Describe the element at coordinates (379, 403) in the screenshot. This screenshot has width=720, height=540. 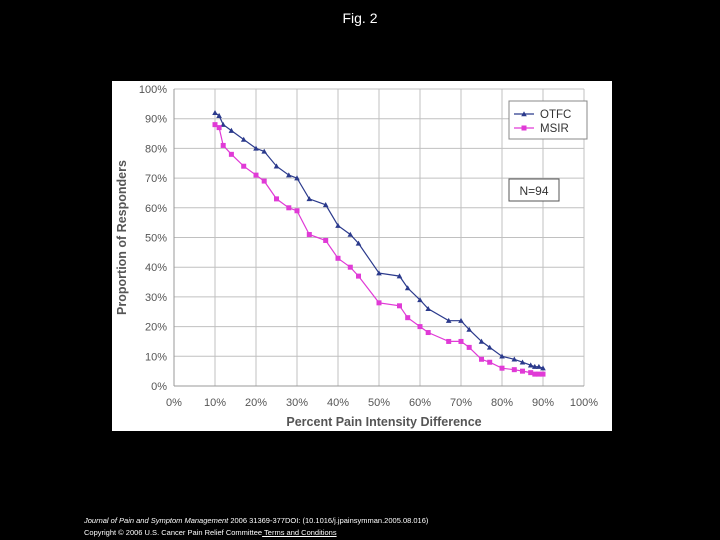
I see `x-tick-label: 50%` at that location.